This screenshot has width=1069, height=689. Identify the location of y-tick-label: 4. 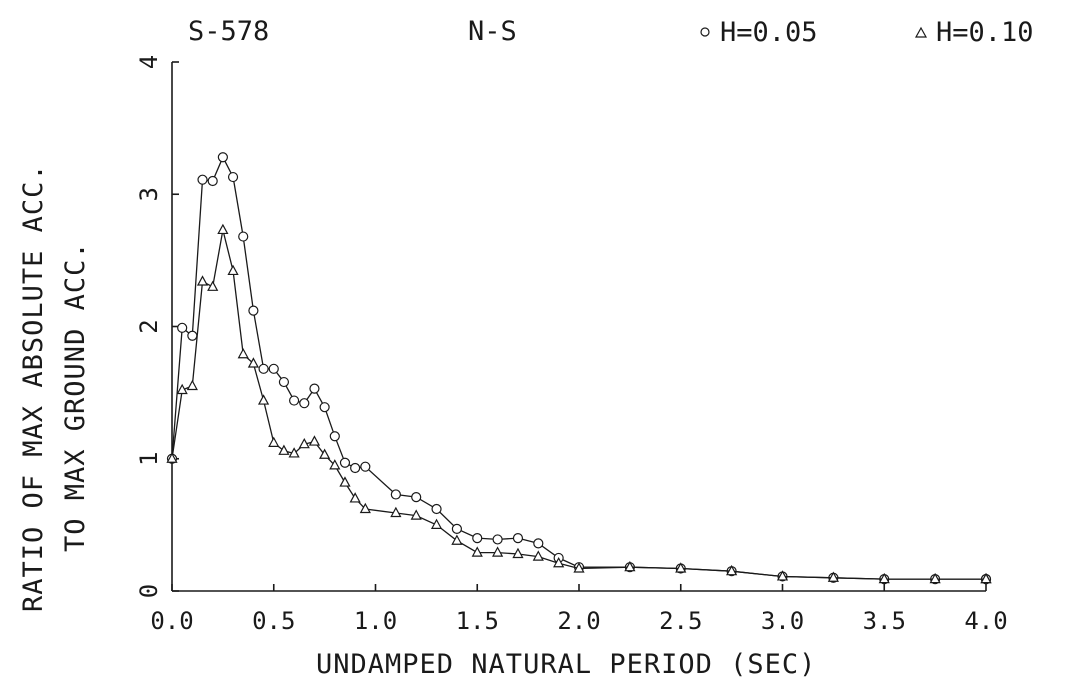
(149, 62).